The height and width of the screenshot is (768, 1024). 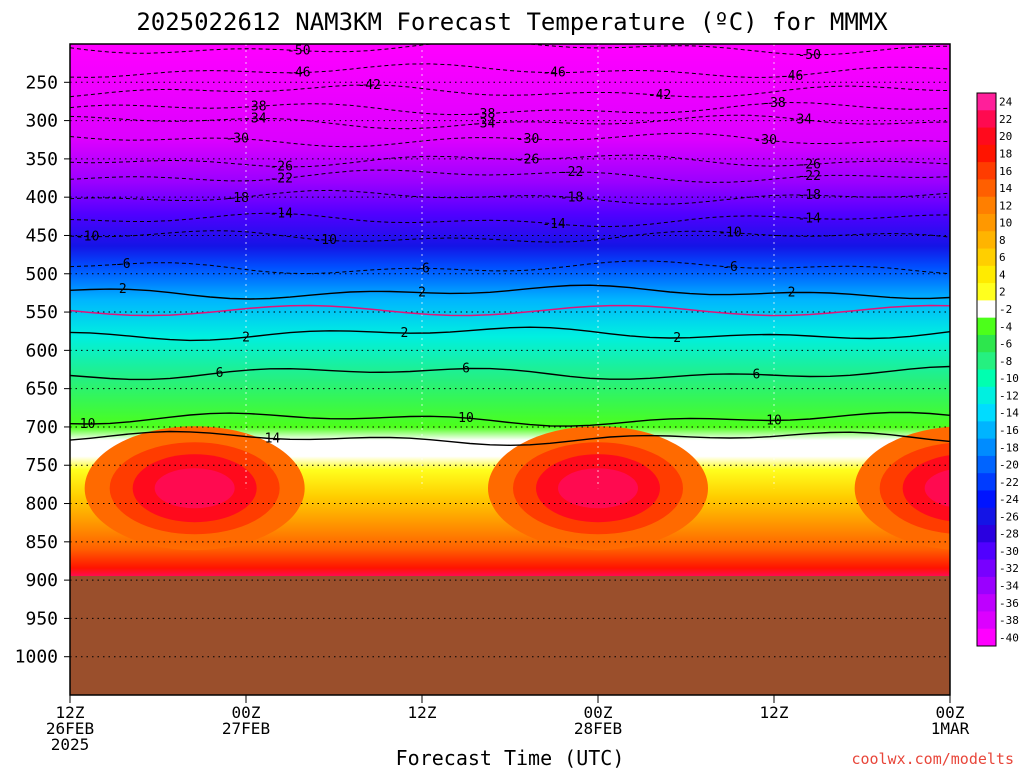 I want to click on colorbar-label: -20, so click(x=1009, y=465).